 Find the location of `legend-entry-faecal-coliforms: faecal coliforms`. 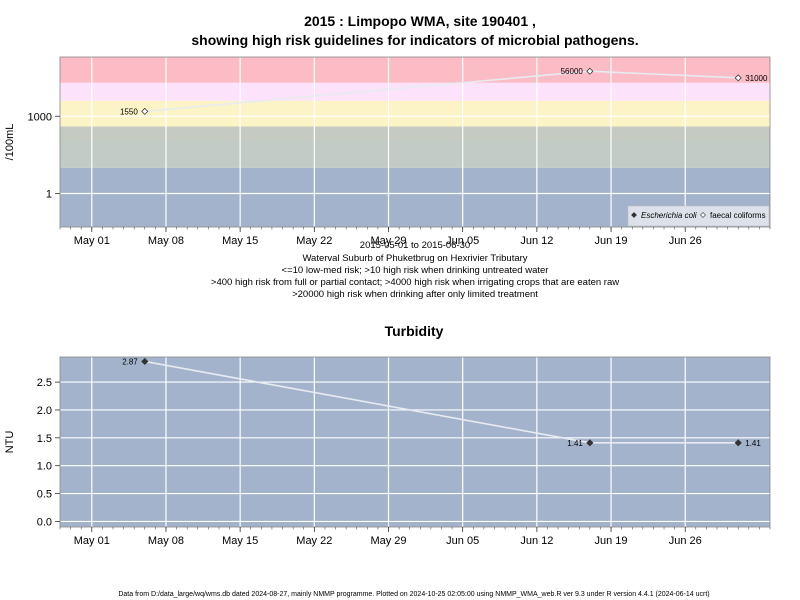

legend-entry-faecal-coliforms: faecal coliforms is located at coordinates (738, 215).